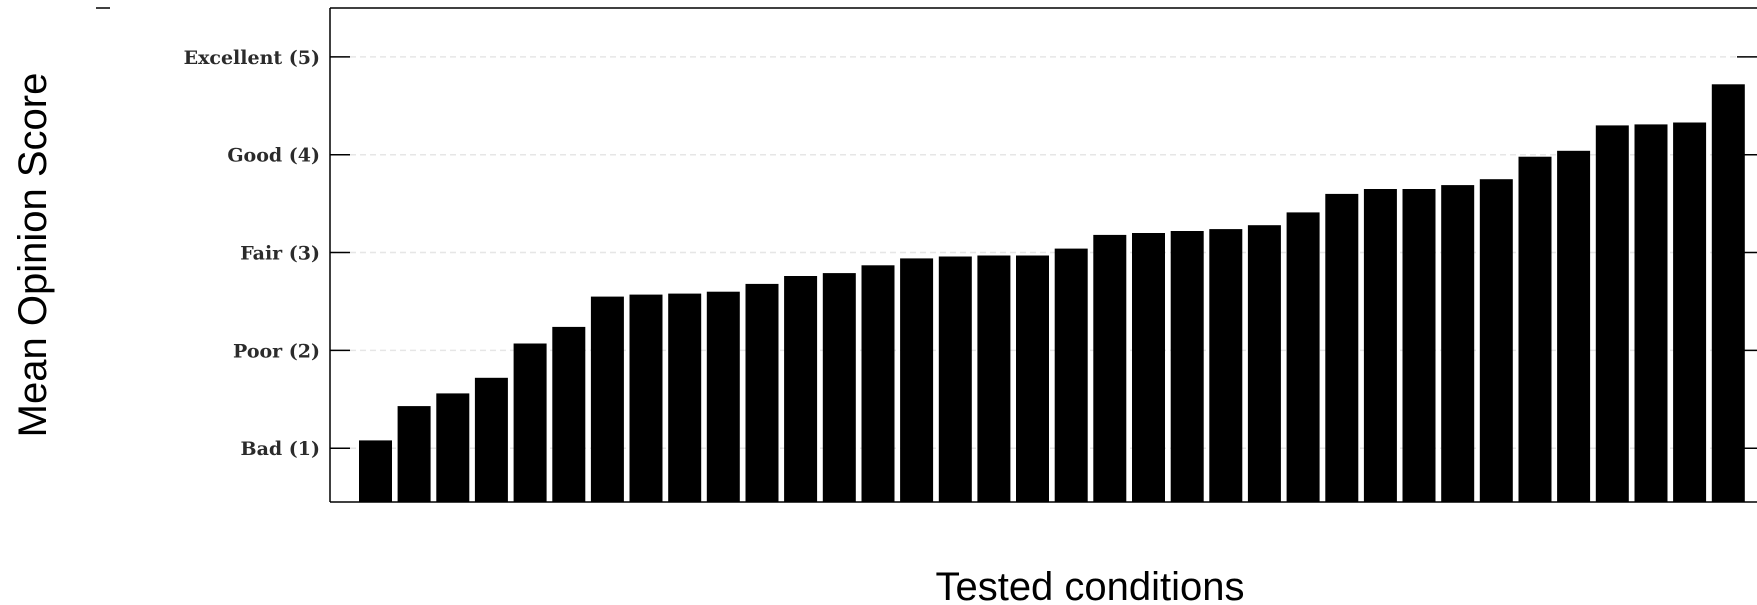  What do you see at coordinates (33, 255) in the screenshot?
I see `y-axis-title: Mean Opinion Score` at bounding box center [33, 255].